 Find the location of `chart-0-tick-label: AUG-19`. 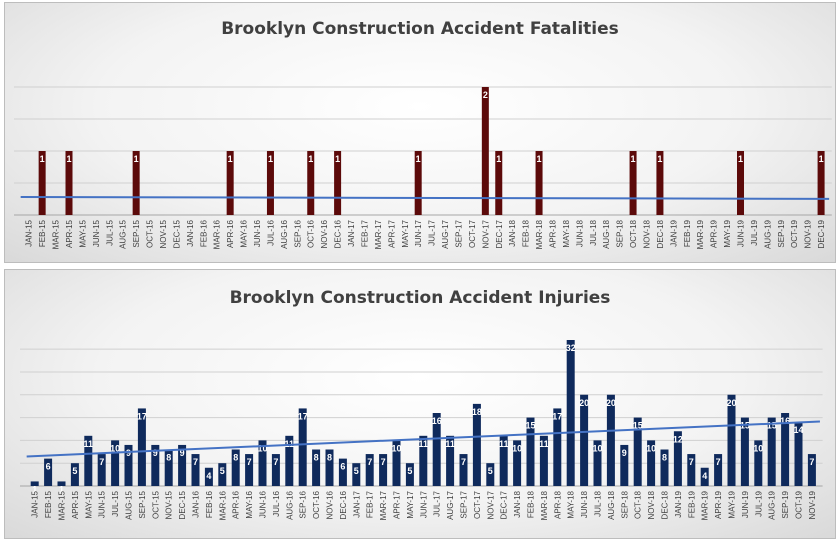

chart-0-tick-label: AUG-19 is located at coordinates (767, 233).